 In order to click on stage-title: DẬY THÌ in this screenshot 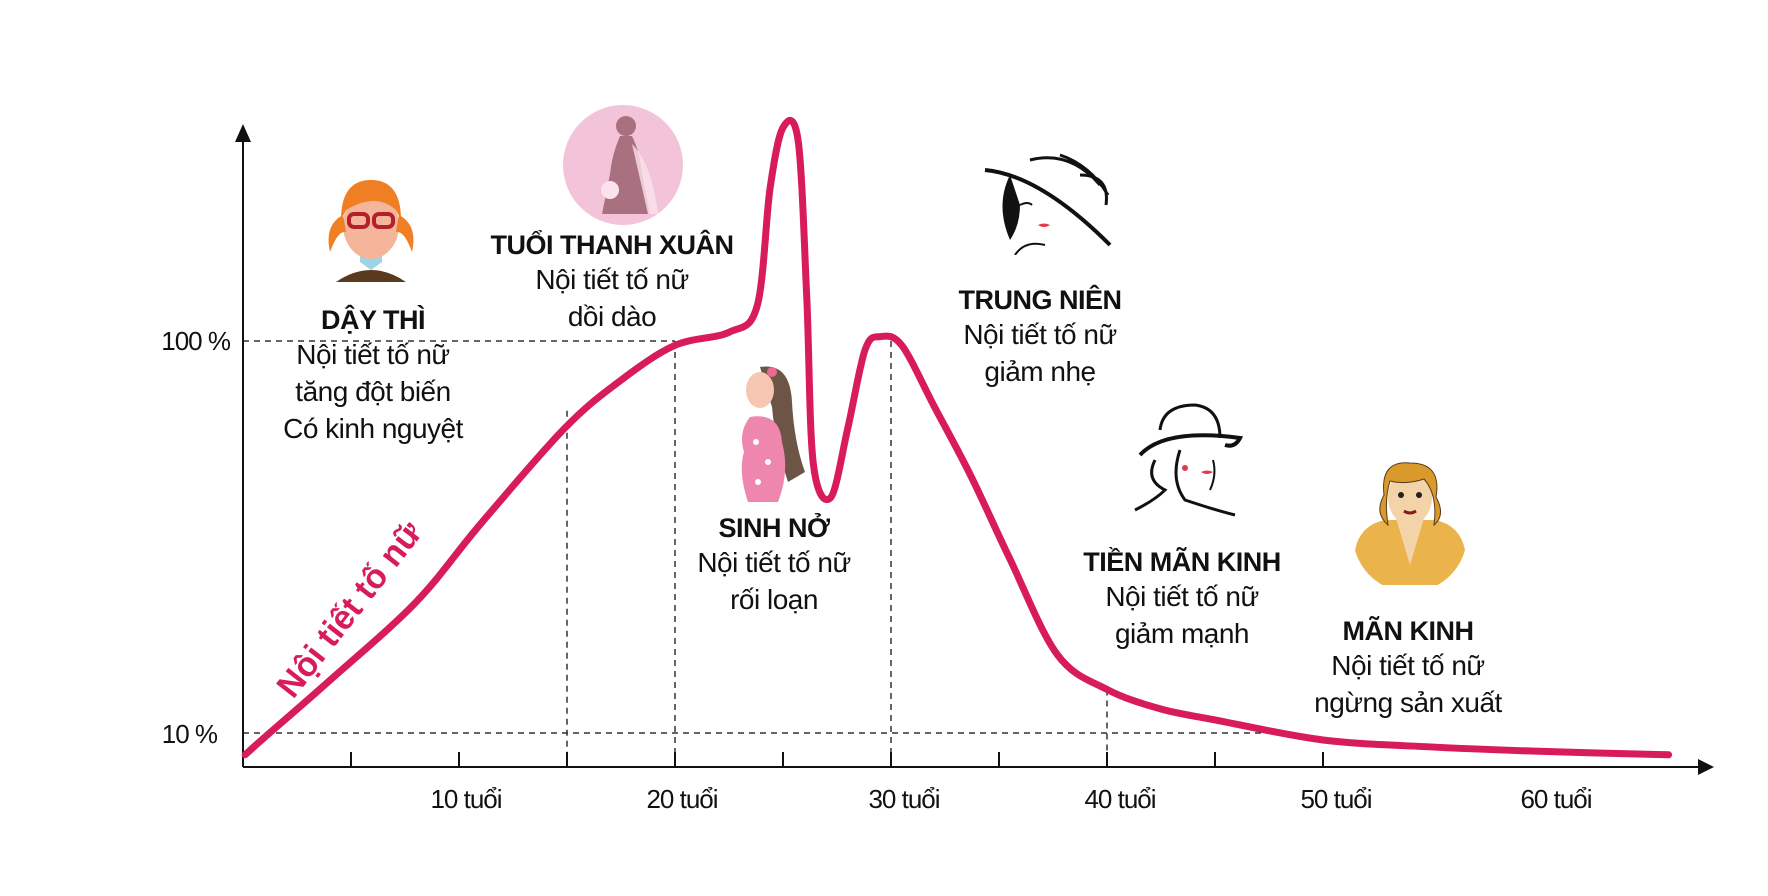, I will do `click(373, 320)`.